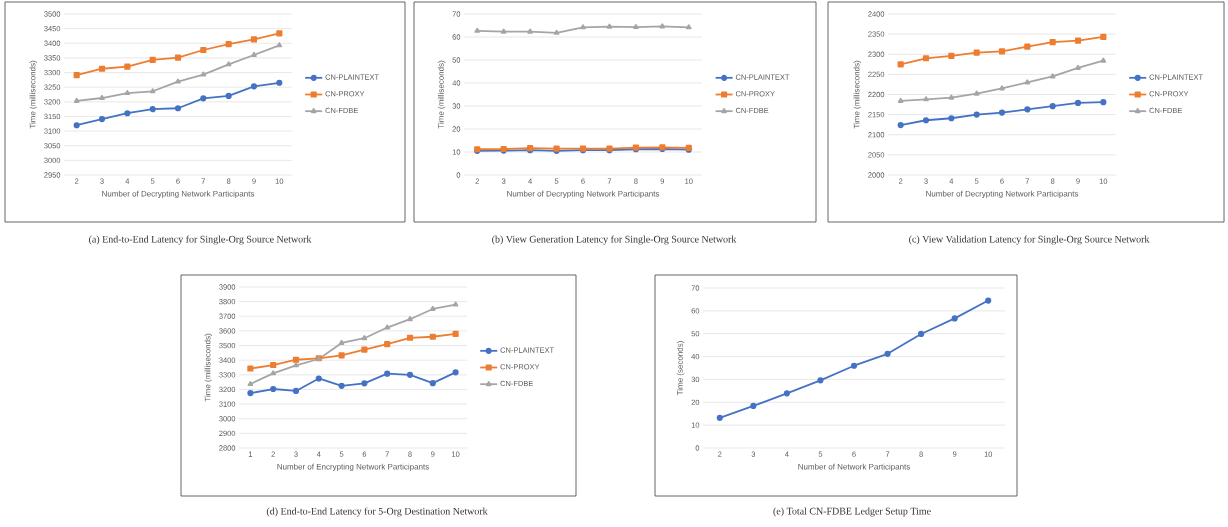  What do you see at coordinates (1029, 240) in the screenshot?
I see `text: (c) View Validation Latency for Single-Org Source Network` at bounding box center [1029, 240].